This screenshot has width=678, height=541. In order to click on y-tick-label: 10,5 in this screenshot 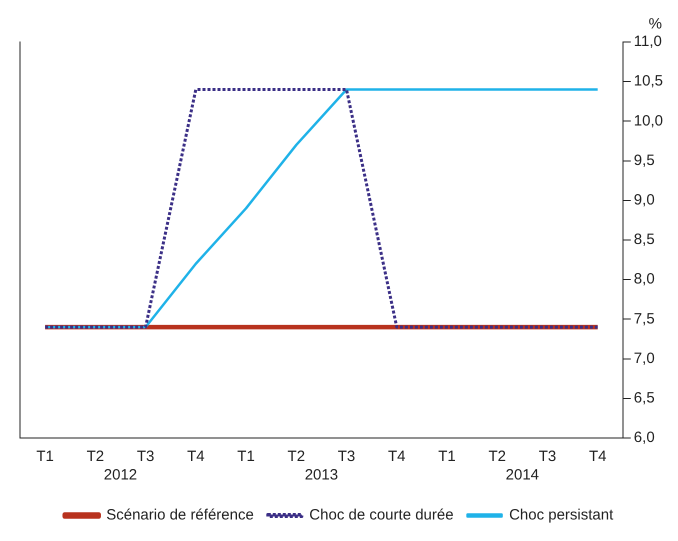, I will do `click(649, 81)`.